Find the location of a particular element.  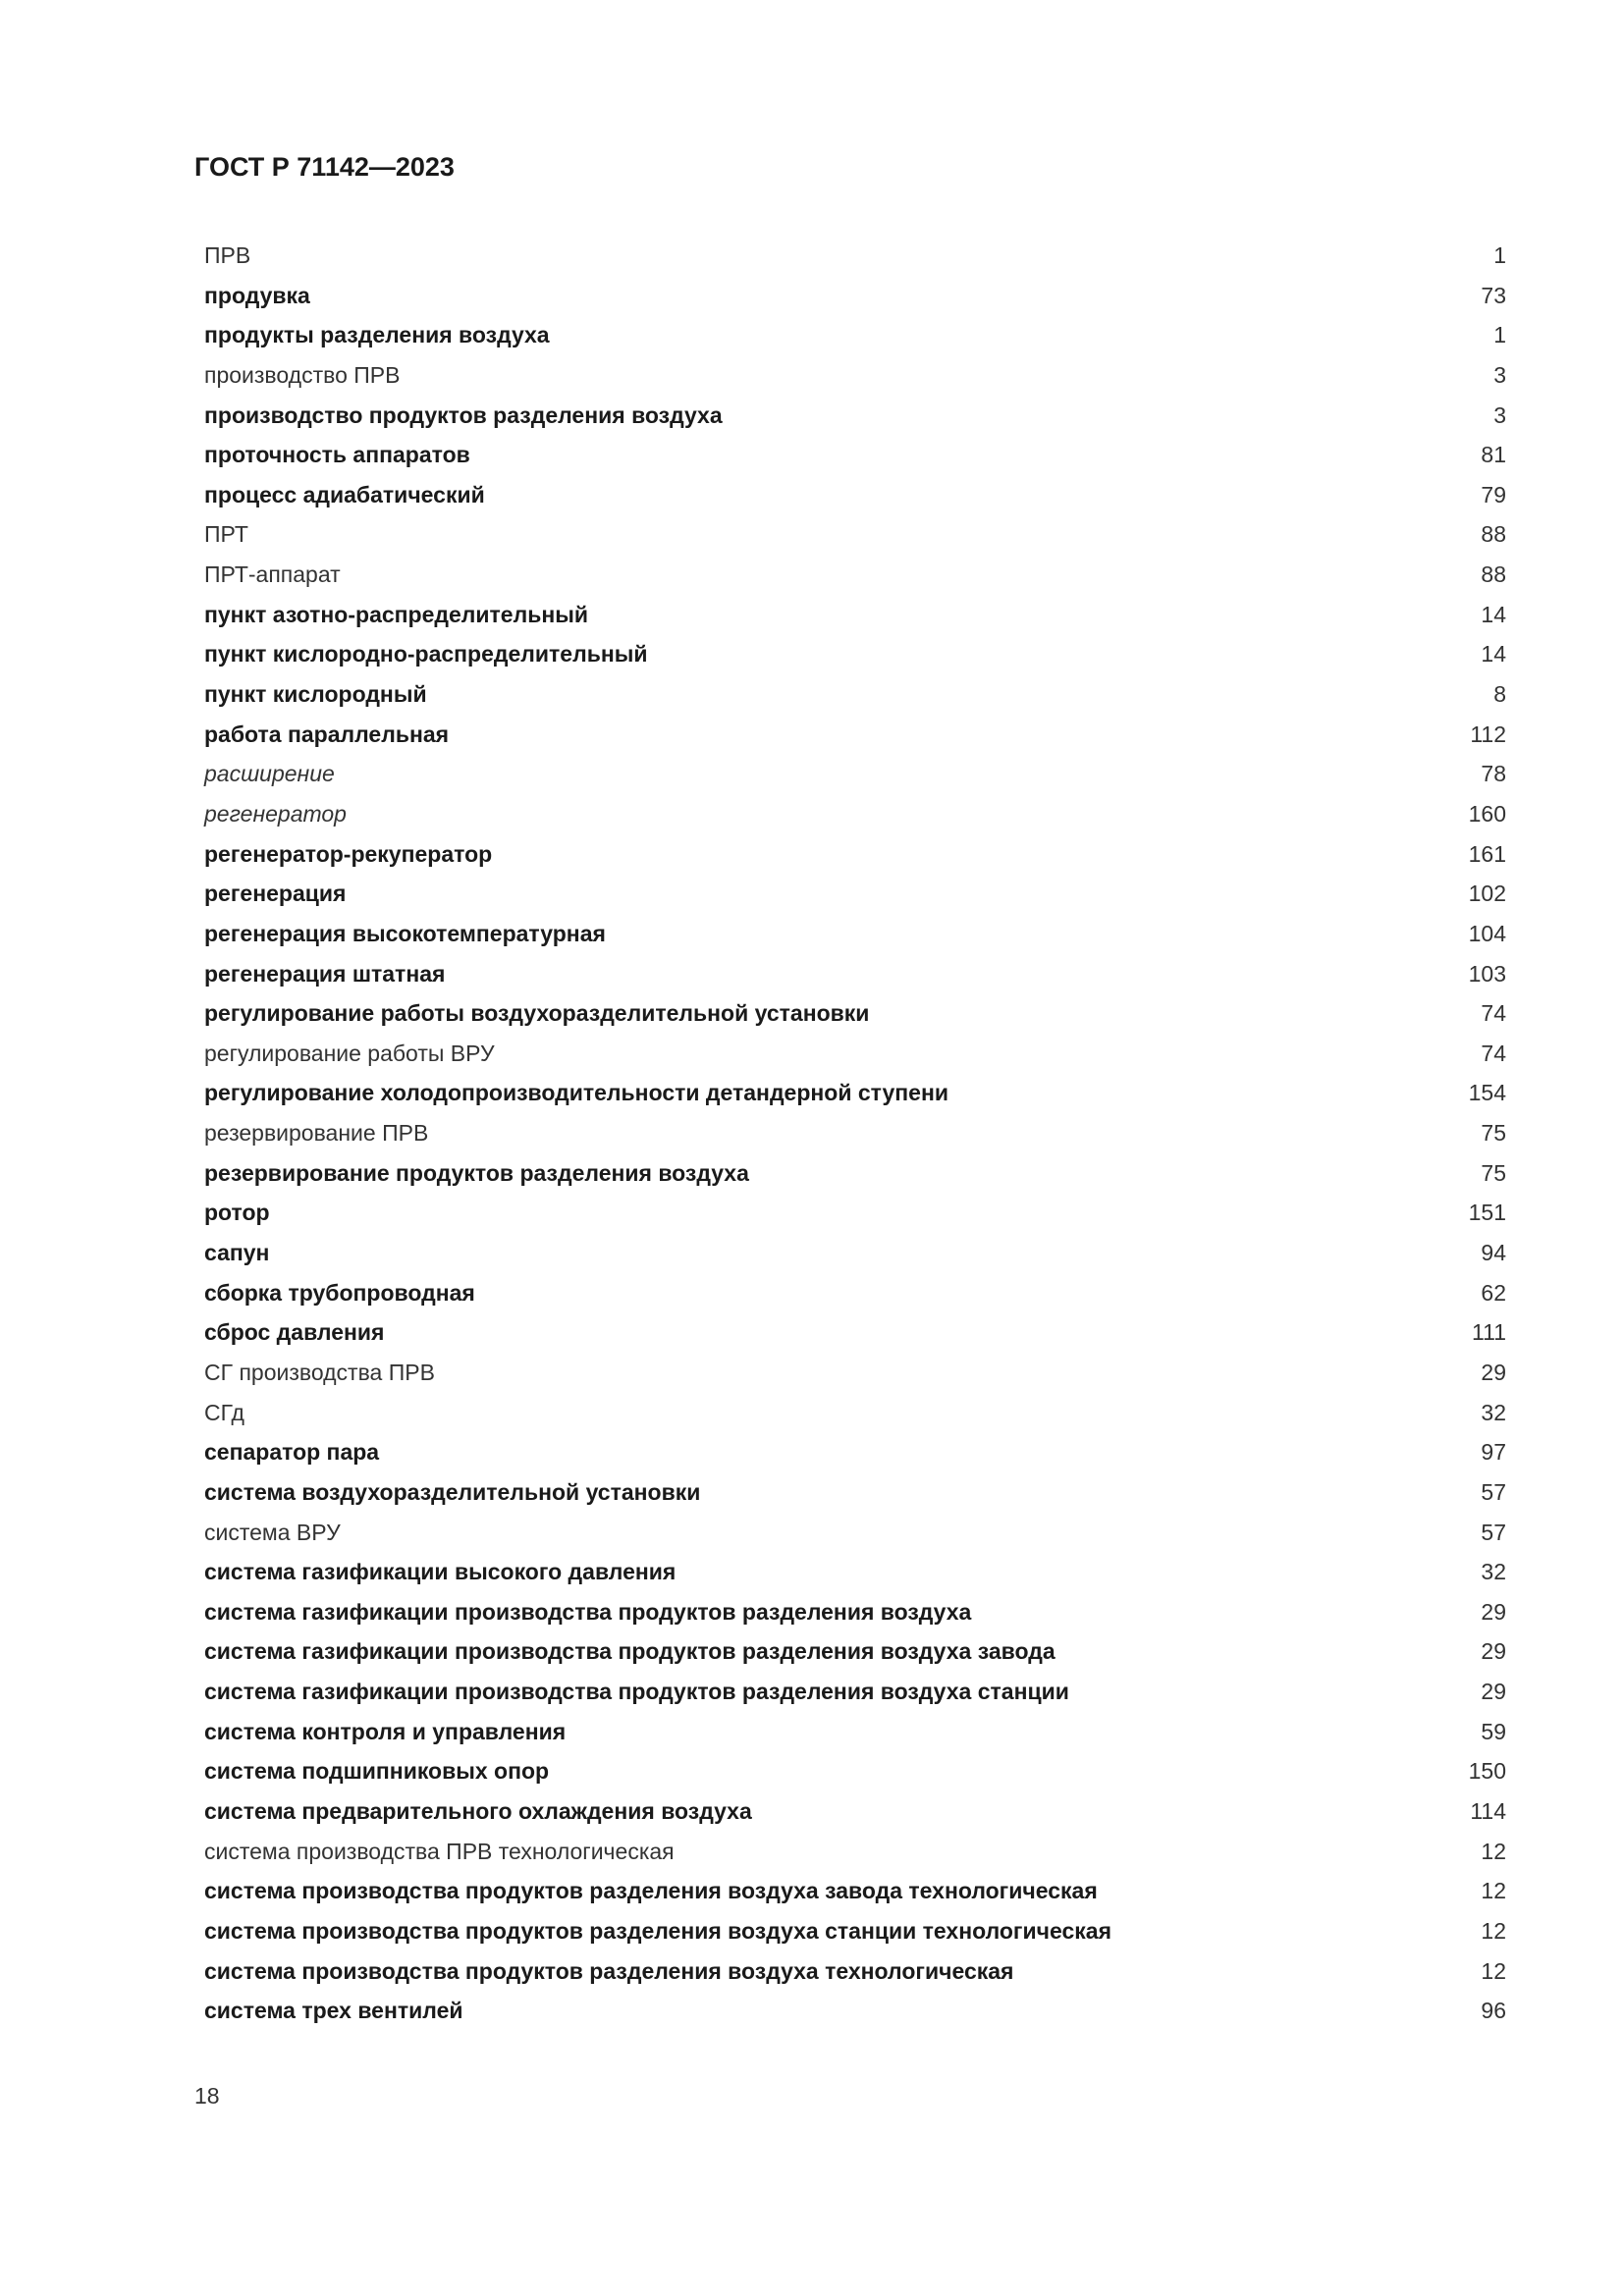

index-entry: регулирование работы ВРУ 74 is located at coordinates (855, 1054).